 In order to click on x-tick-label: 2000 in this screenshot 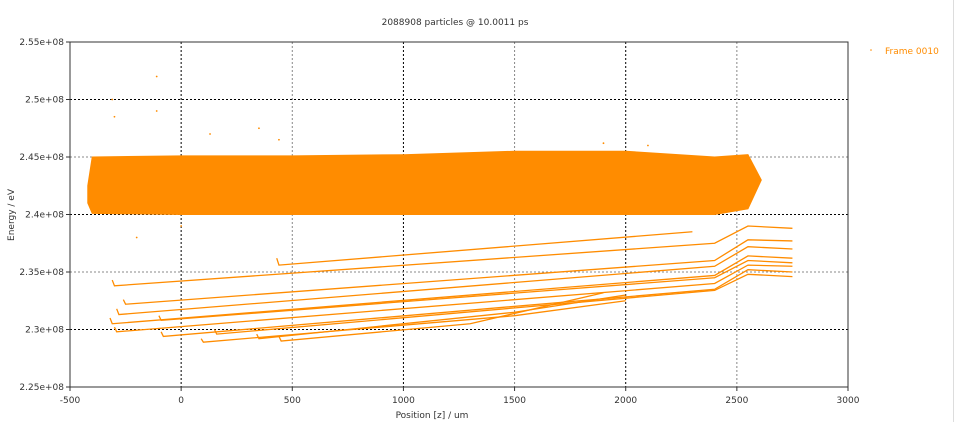, I will do `click(625, 401)`.